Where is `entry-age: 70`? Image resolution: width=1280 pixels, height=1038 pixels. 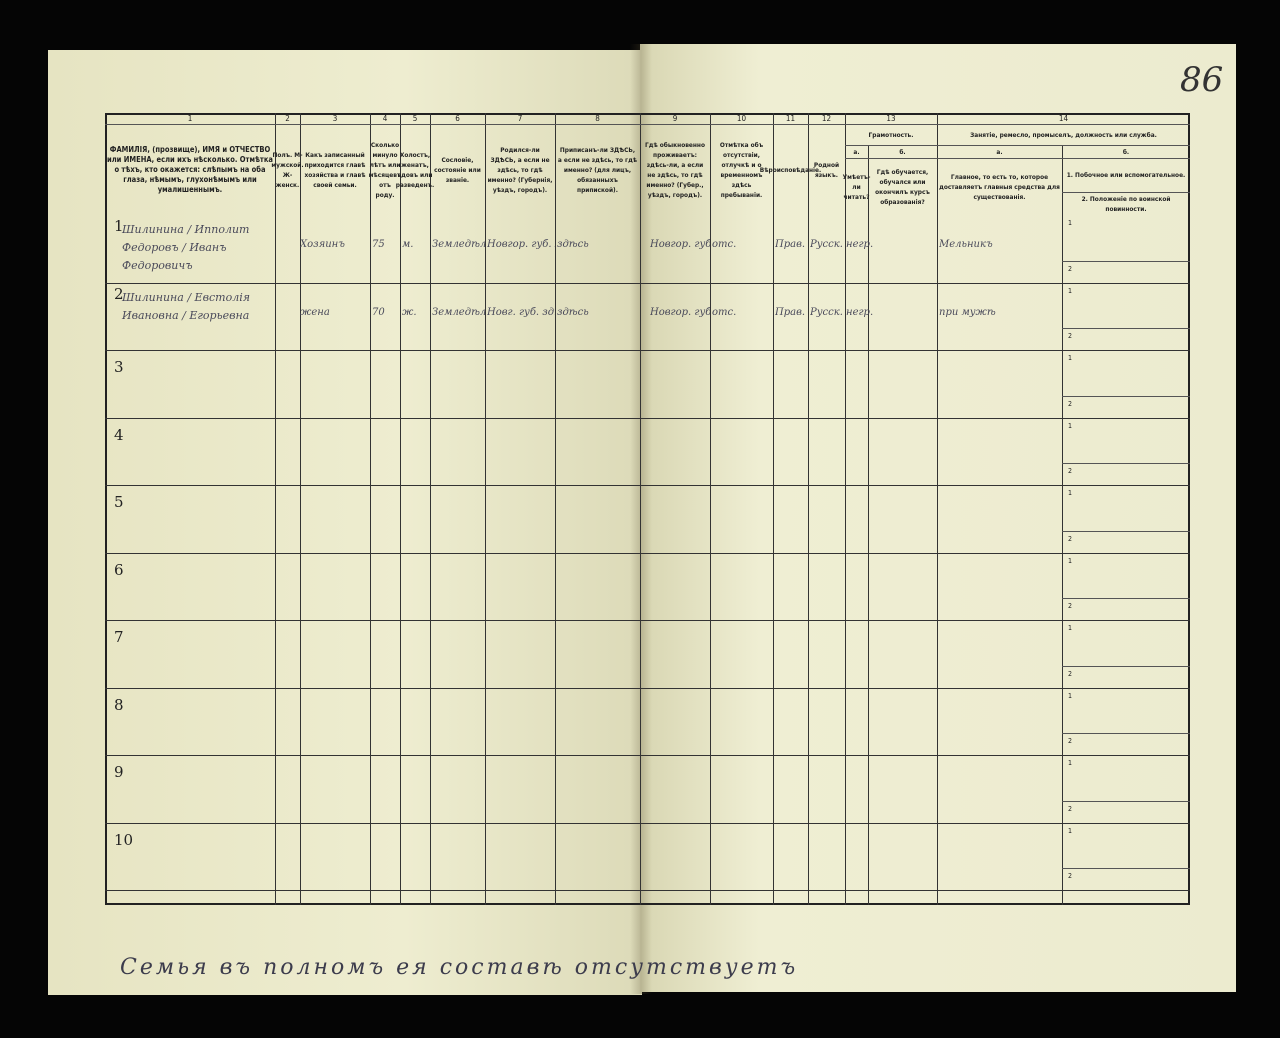 entry-age: 70 is located at coordinates (378, 312).